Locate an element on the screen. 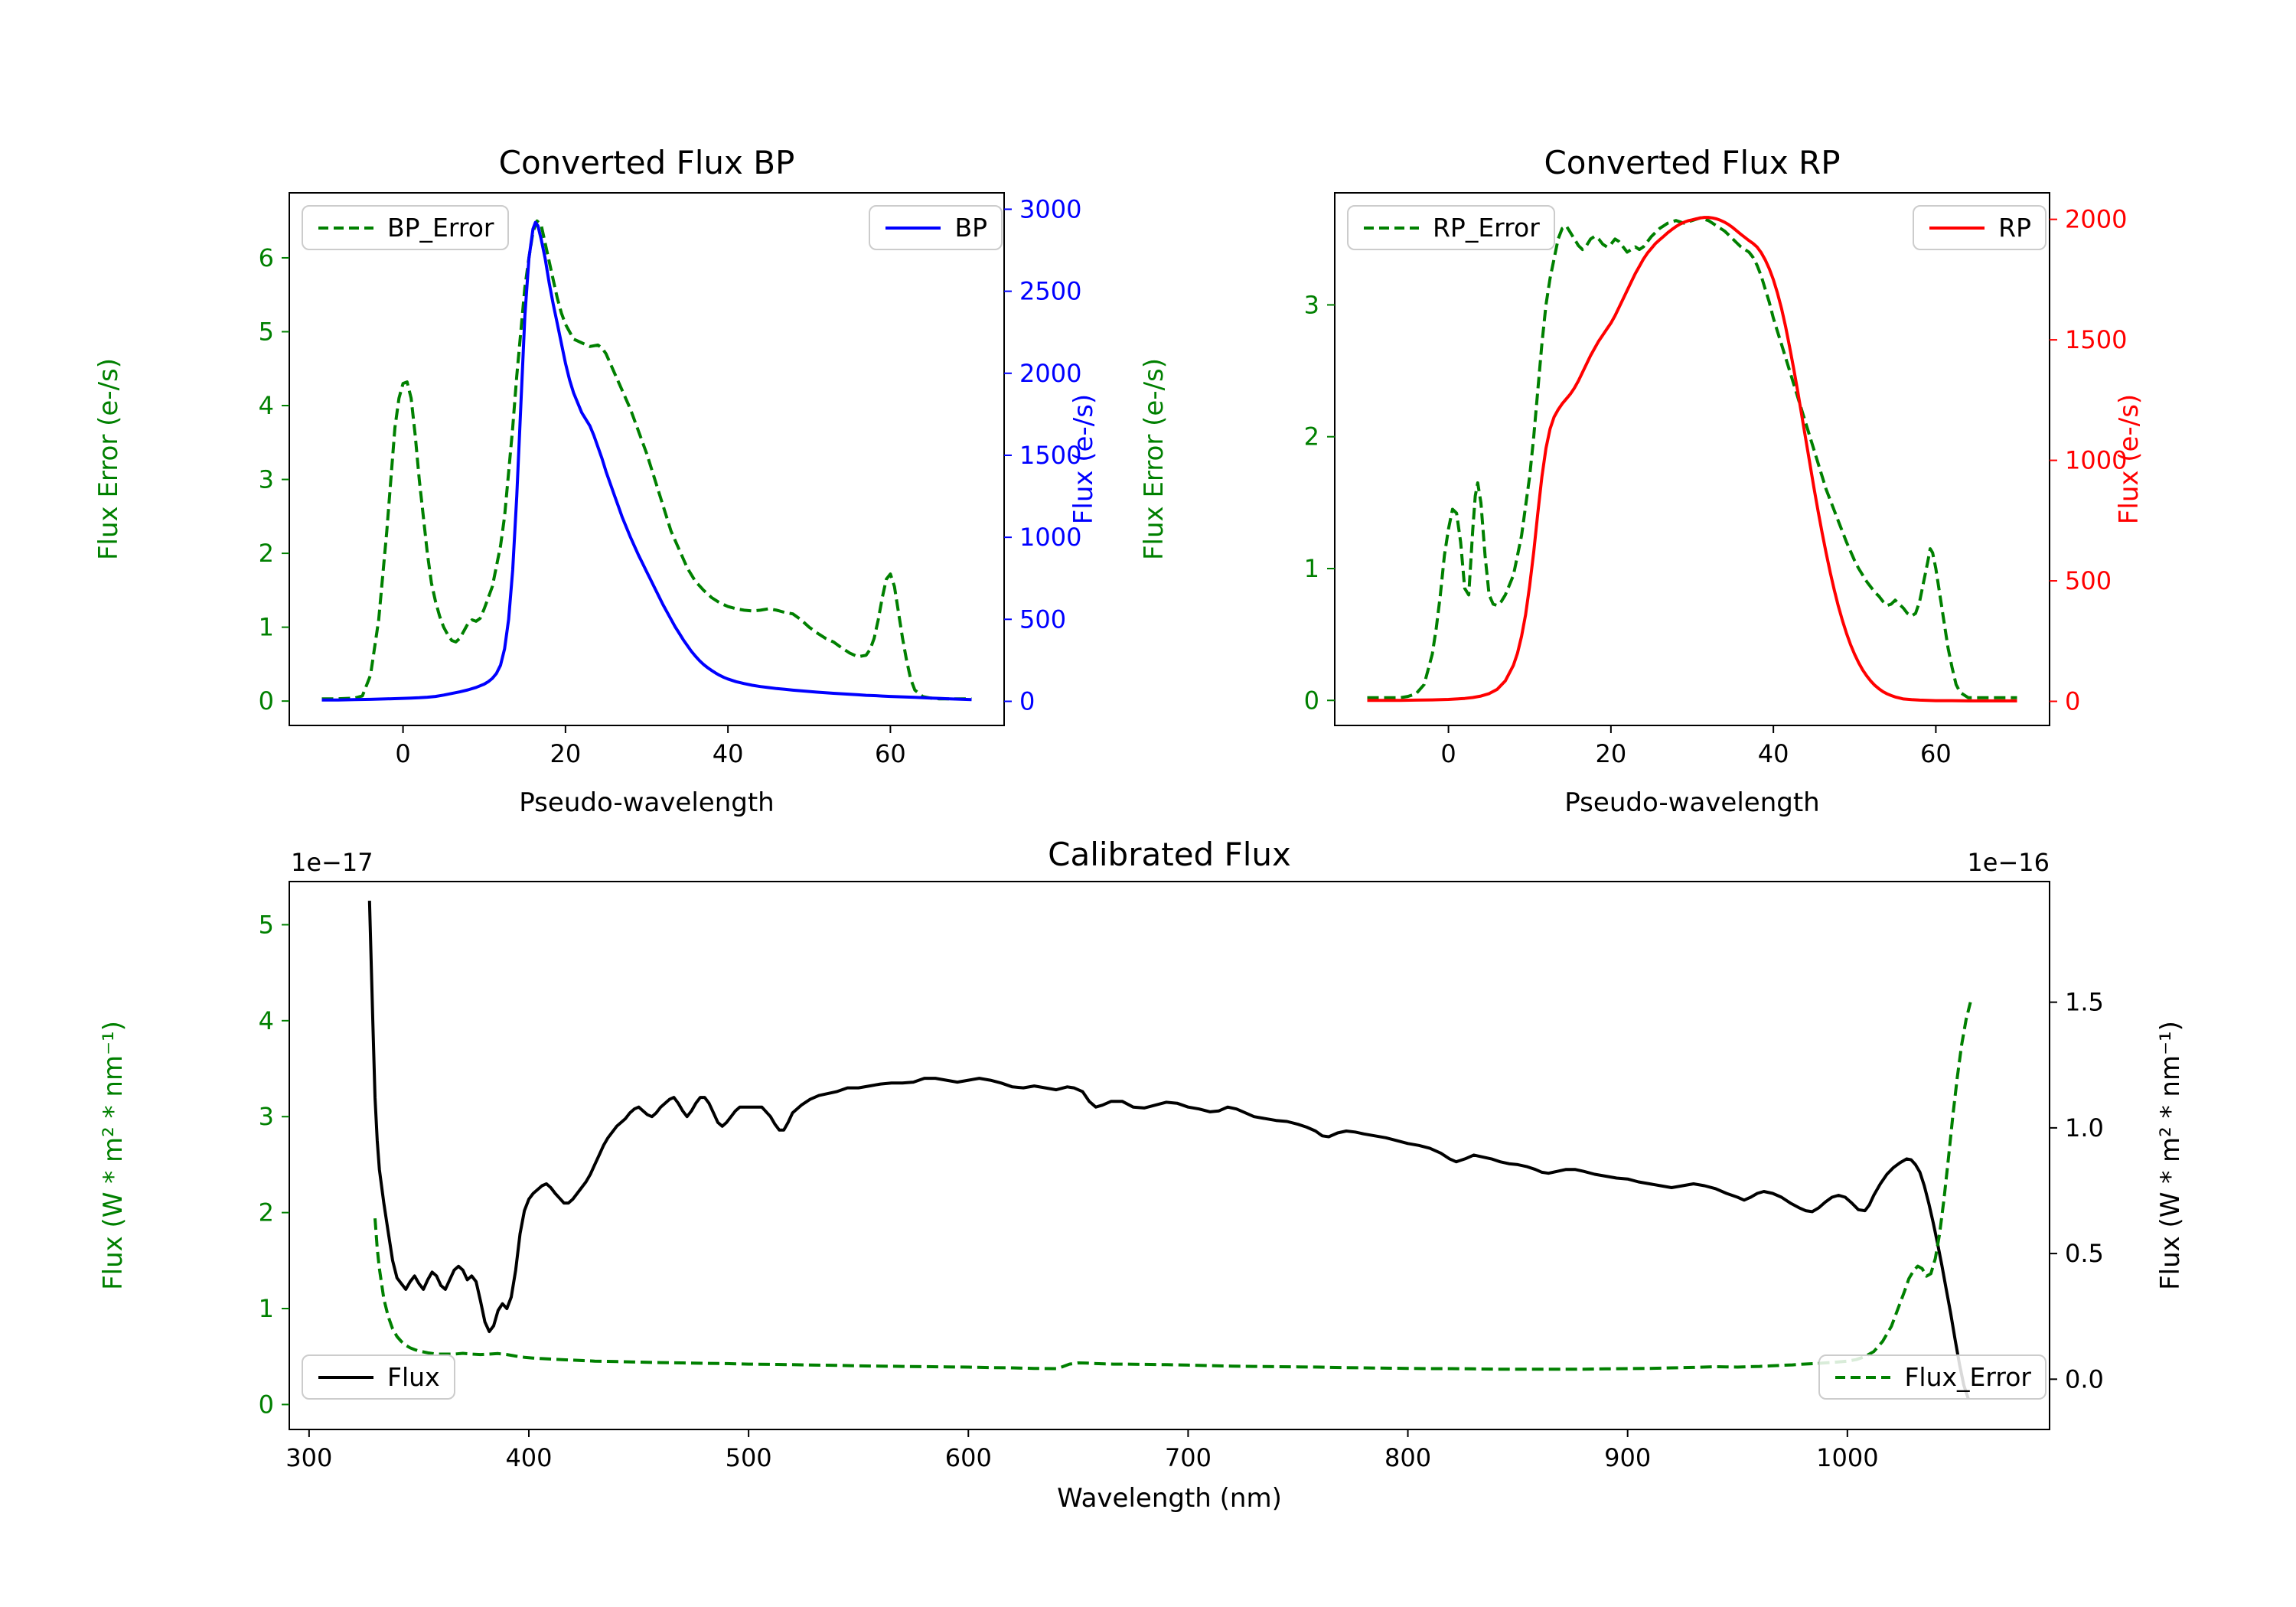  svg-text: 0.5 is located at coordinates (2084, 1253).